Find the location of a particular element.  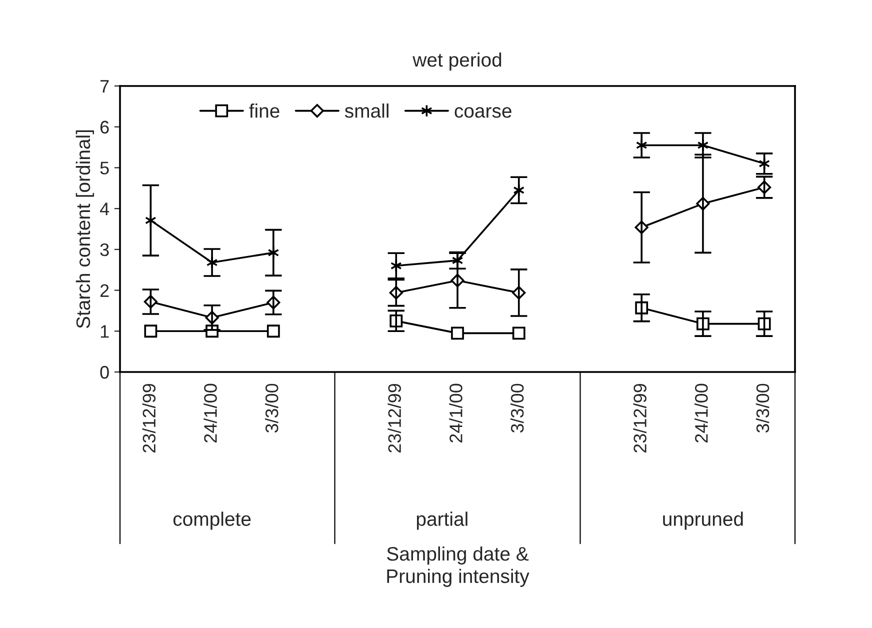

y-tick-label: 0 is located at coordinates (104, 372).